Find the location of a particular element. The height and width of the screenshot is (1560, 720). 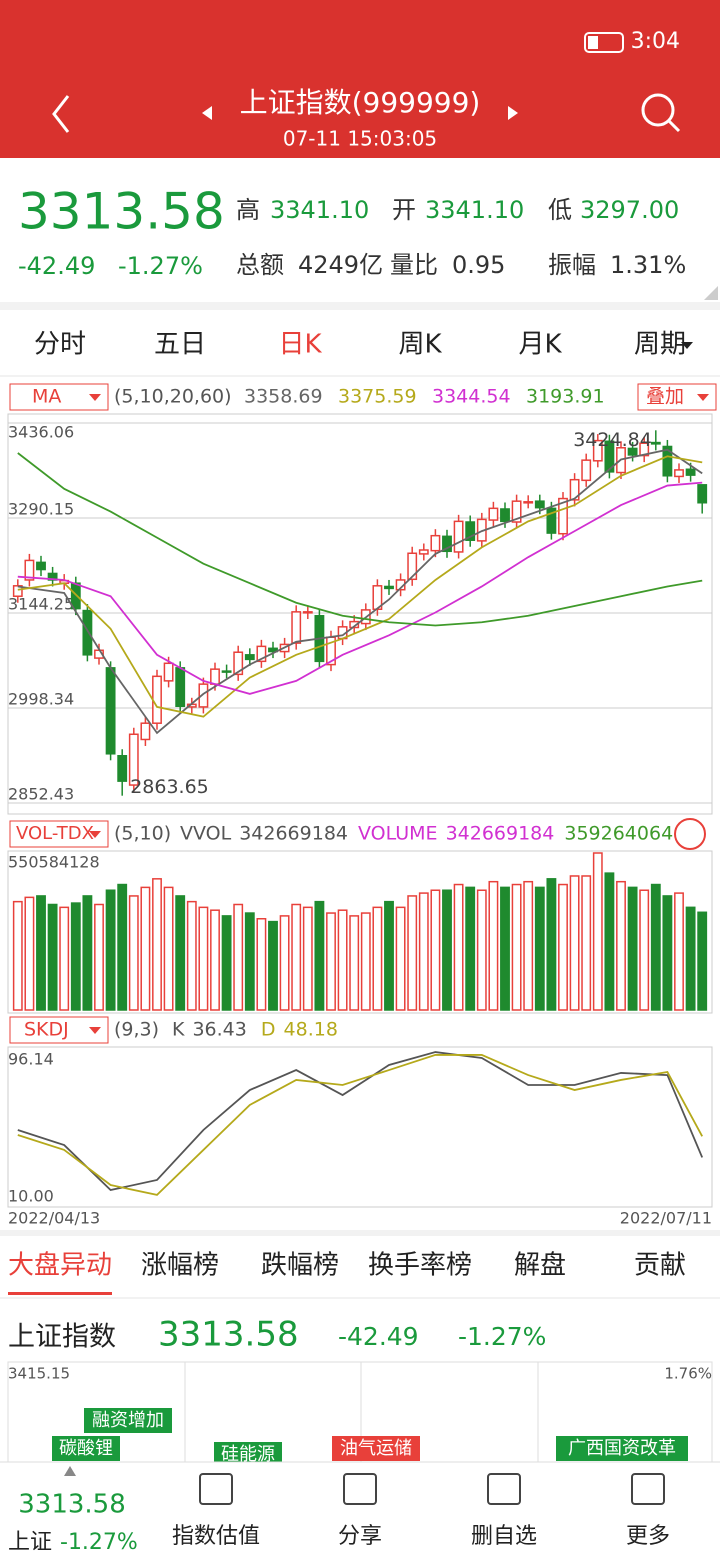

nav-item: 更多 is located at coordinates (648, 1536).